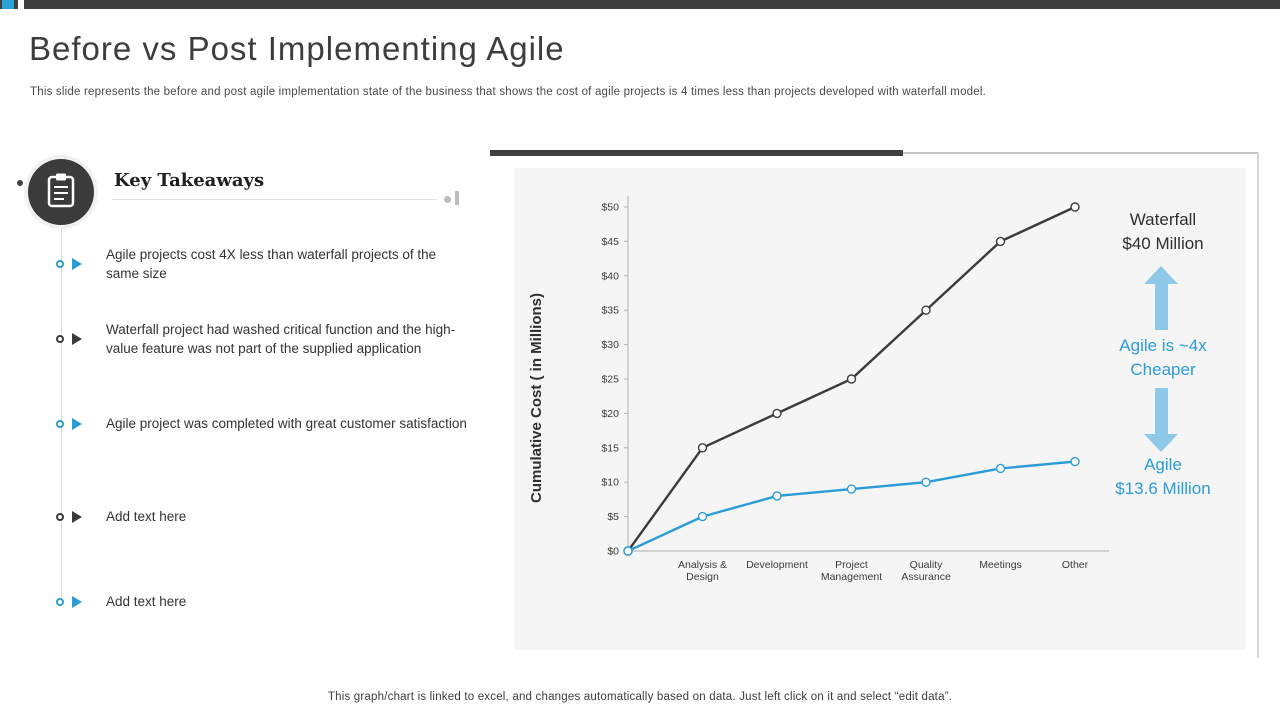 This screenshot has width=1280, height=720. I want to click on svg-text: Development, so click(777, 565).